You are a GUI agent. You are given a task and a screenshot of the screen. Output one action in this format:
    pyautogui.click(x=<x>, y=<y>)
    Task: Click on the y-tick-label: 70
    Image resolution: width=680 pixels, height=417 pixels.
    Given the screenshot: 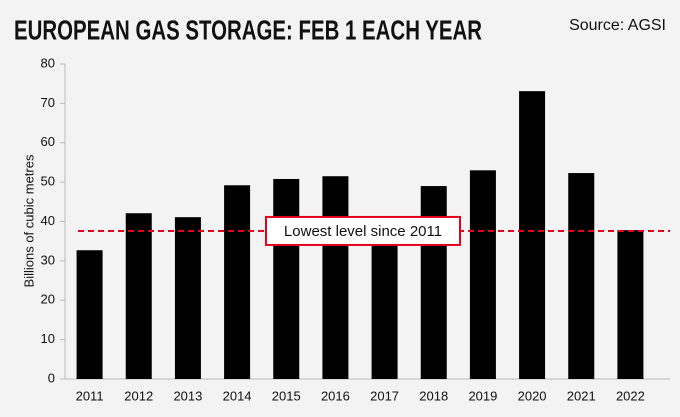 What is the action you would take?
    pyautogui.click(x=48, y=102)
    